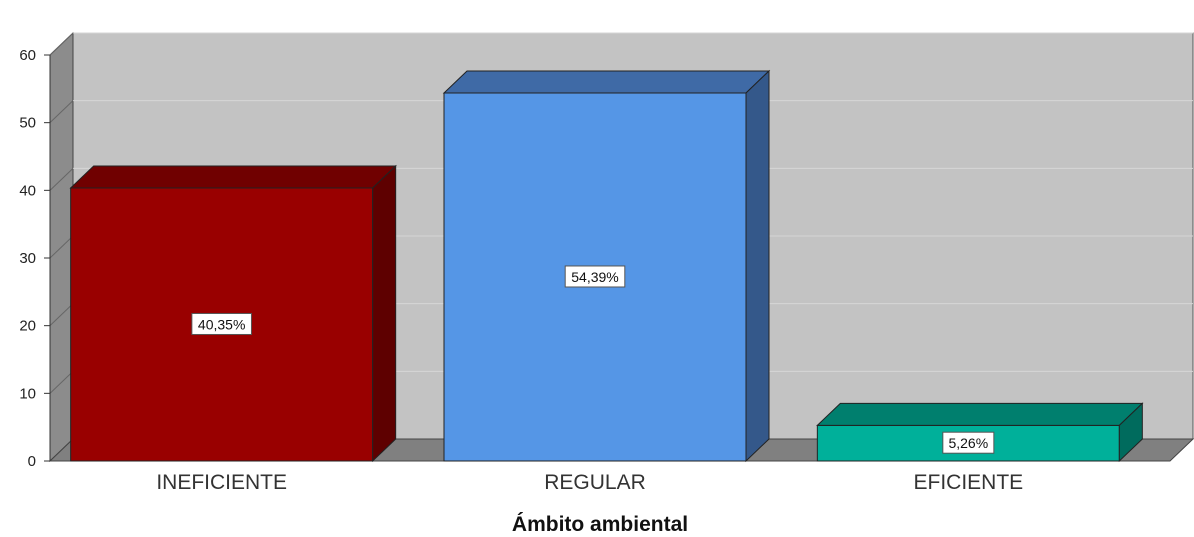 The image size is (1194, 537). I want to click on y-axis: 0 10 20 30 40 50 60, so click(35, 258).